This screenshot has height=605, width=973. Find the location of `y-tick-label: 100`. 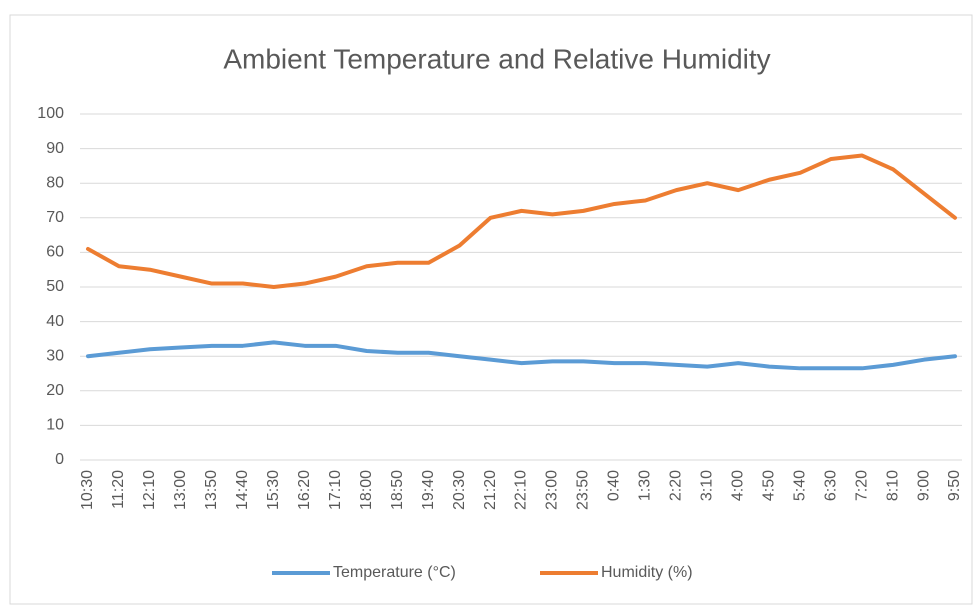

y-tick-label: 100 is located at coordinates (50, 113).